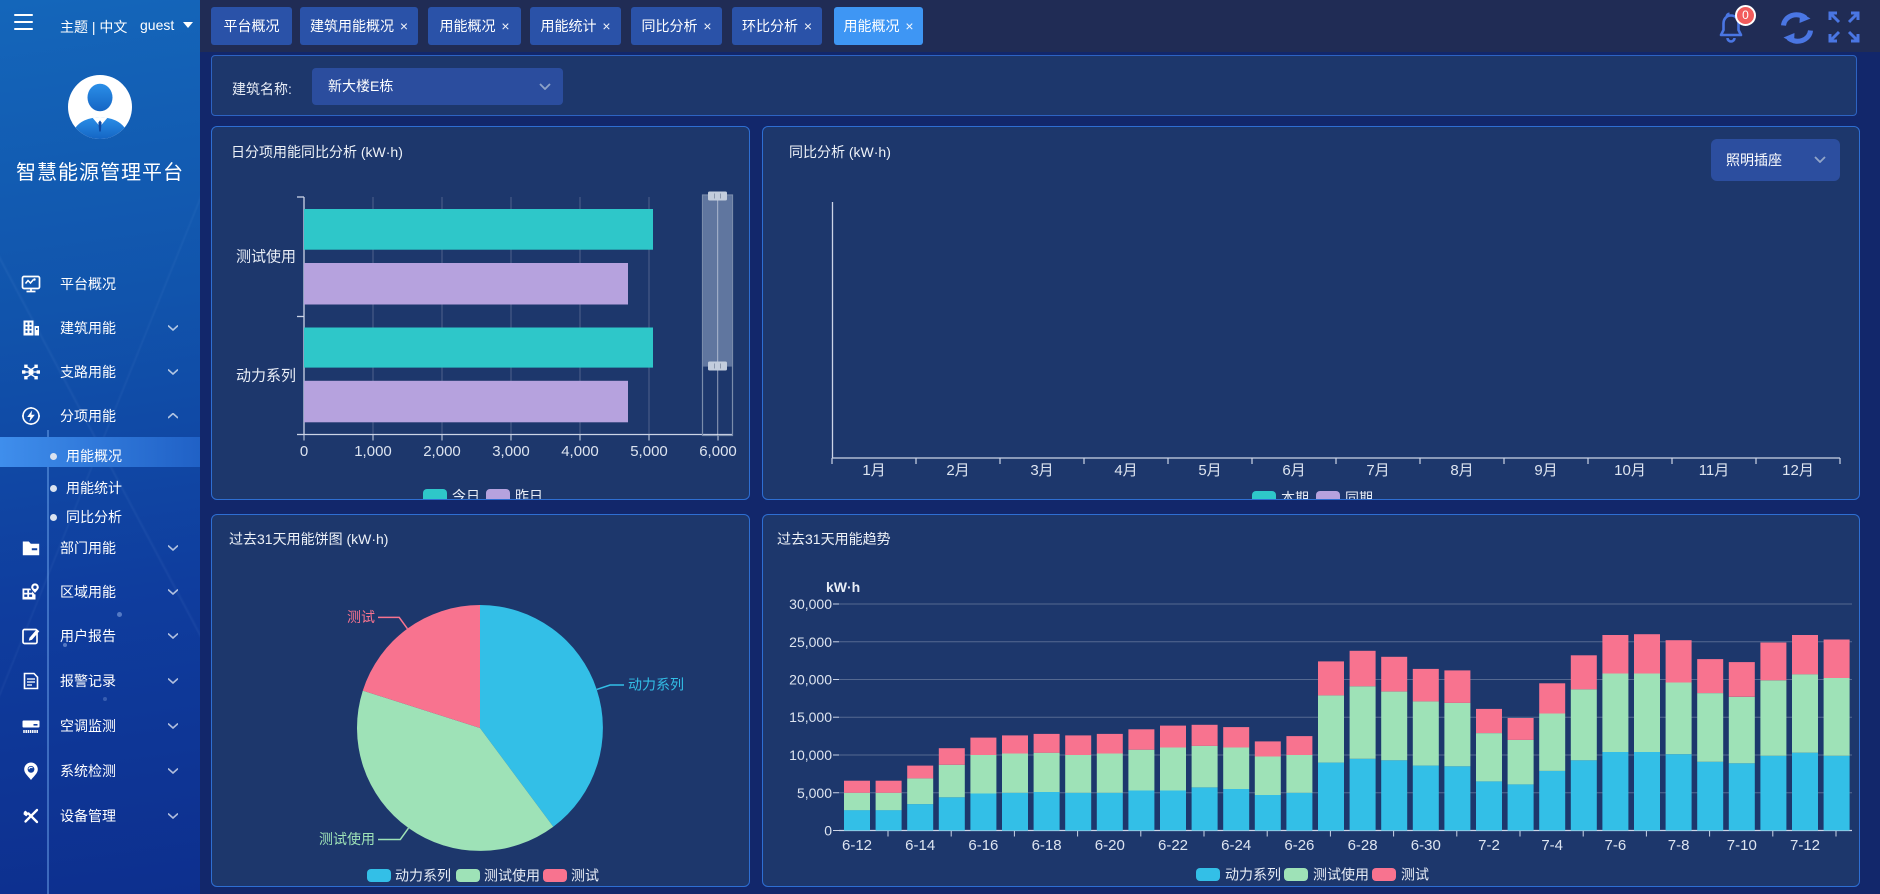 This screenshot has width=1880, height=894. I want to click on svg-text: 同期, so click(1359, 495).